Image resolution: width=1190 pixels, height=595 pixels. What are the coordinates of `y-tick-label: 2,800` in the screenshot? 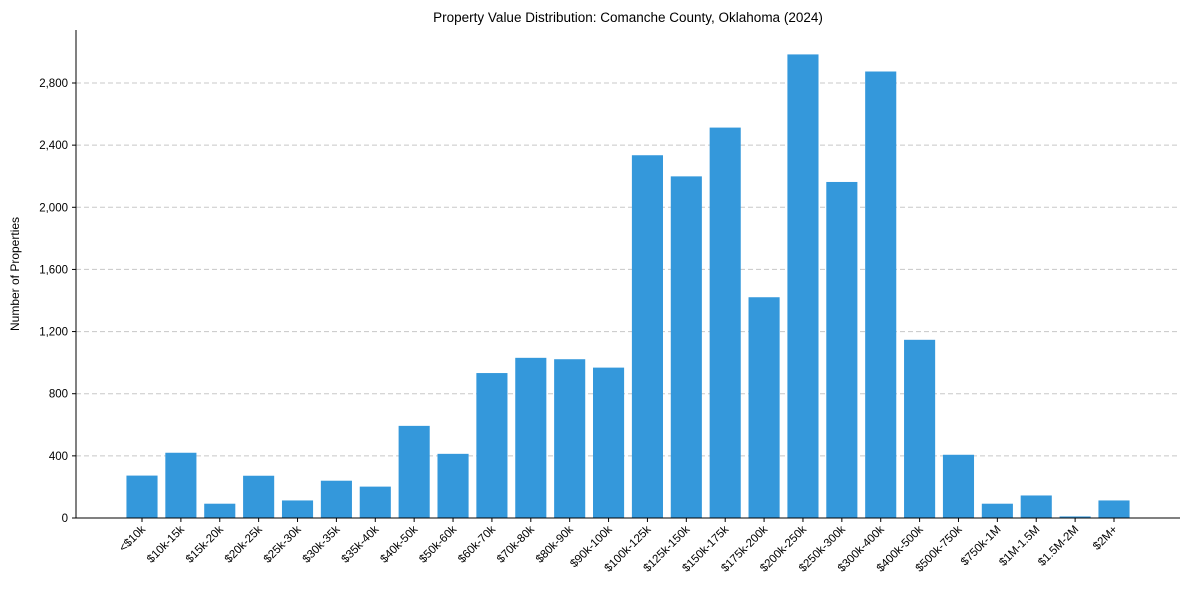 It's located at (53, 84).